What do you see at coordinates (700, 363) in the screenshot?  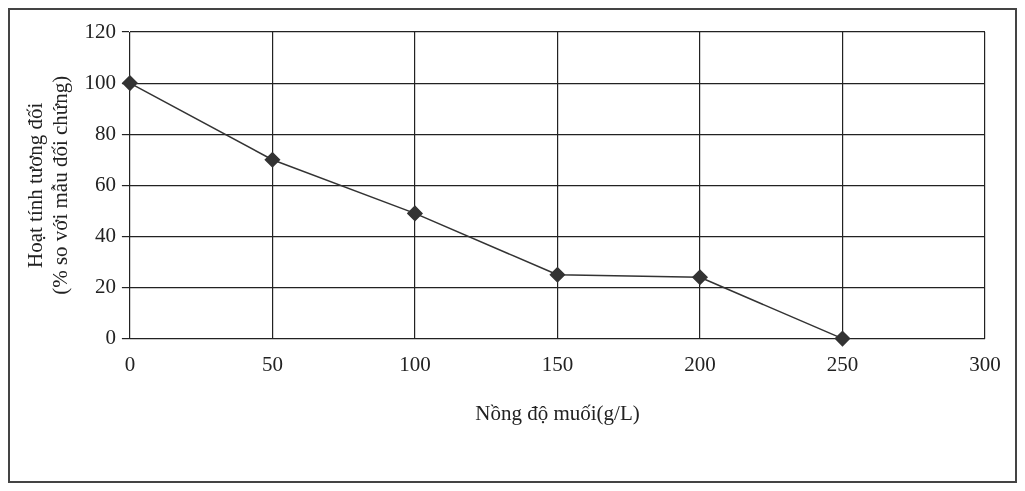 I see `x-tick-label: 200` at bounding box center [700, 363].